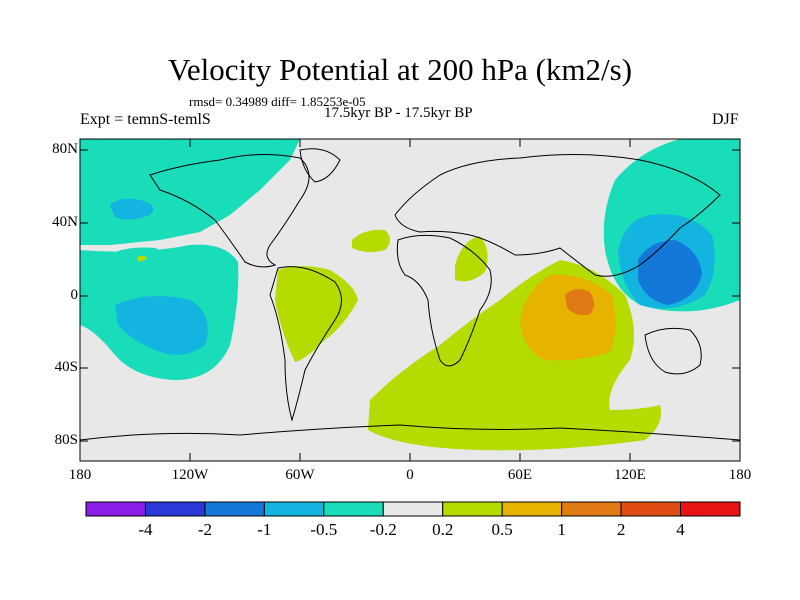 Image resolution: width=800 pixels, height=600 pixels. I want to click on map-title: Velocity Potential at 200 hPa (km2/s), so click(400, 69).